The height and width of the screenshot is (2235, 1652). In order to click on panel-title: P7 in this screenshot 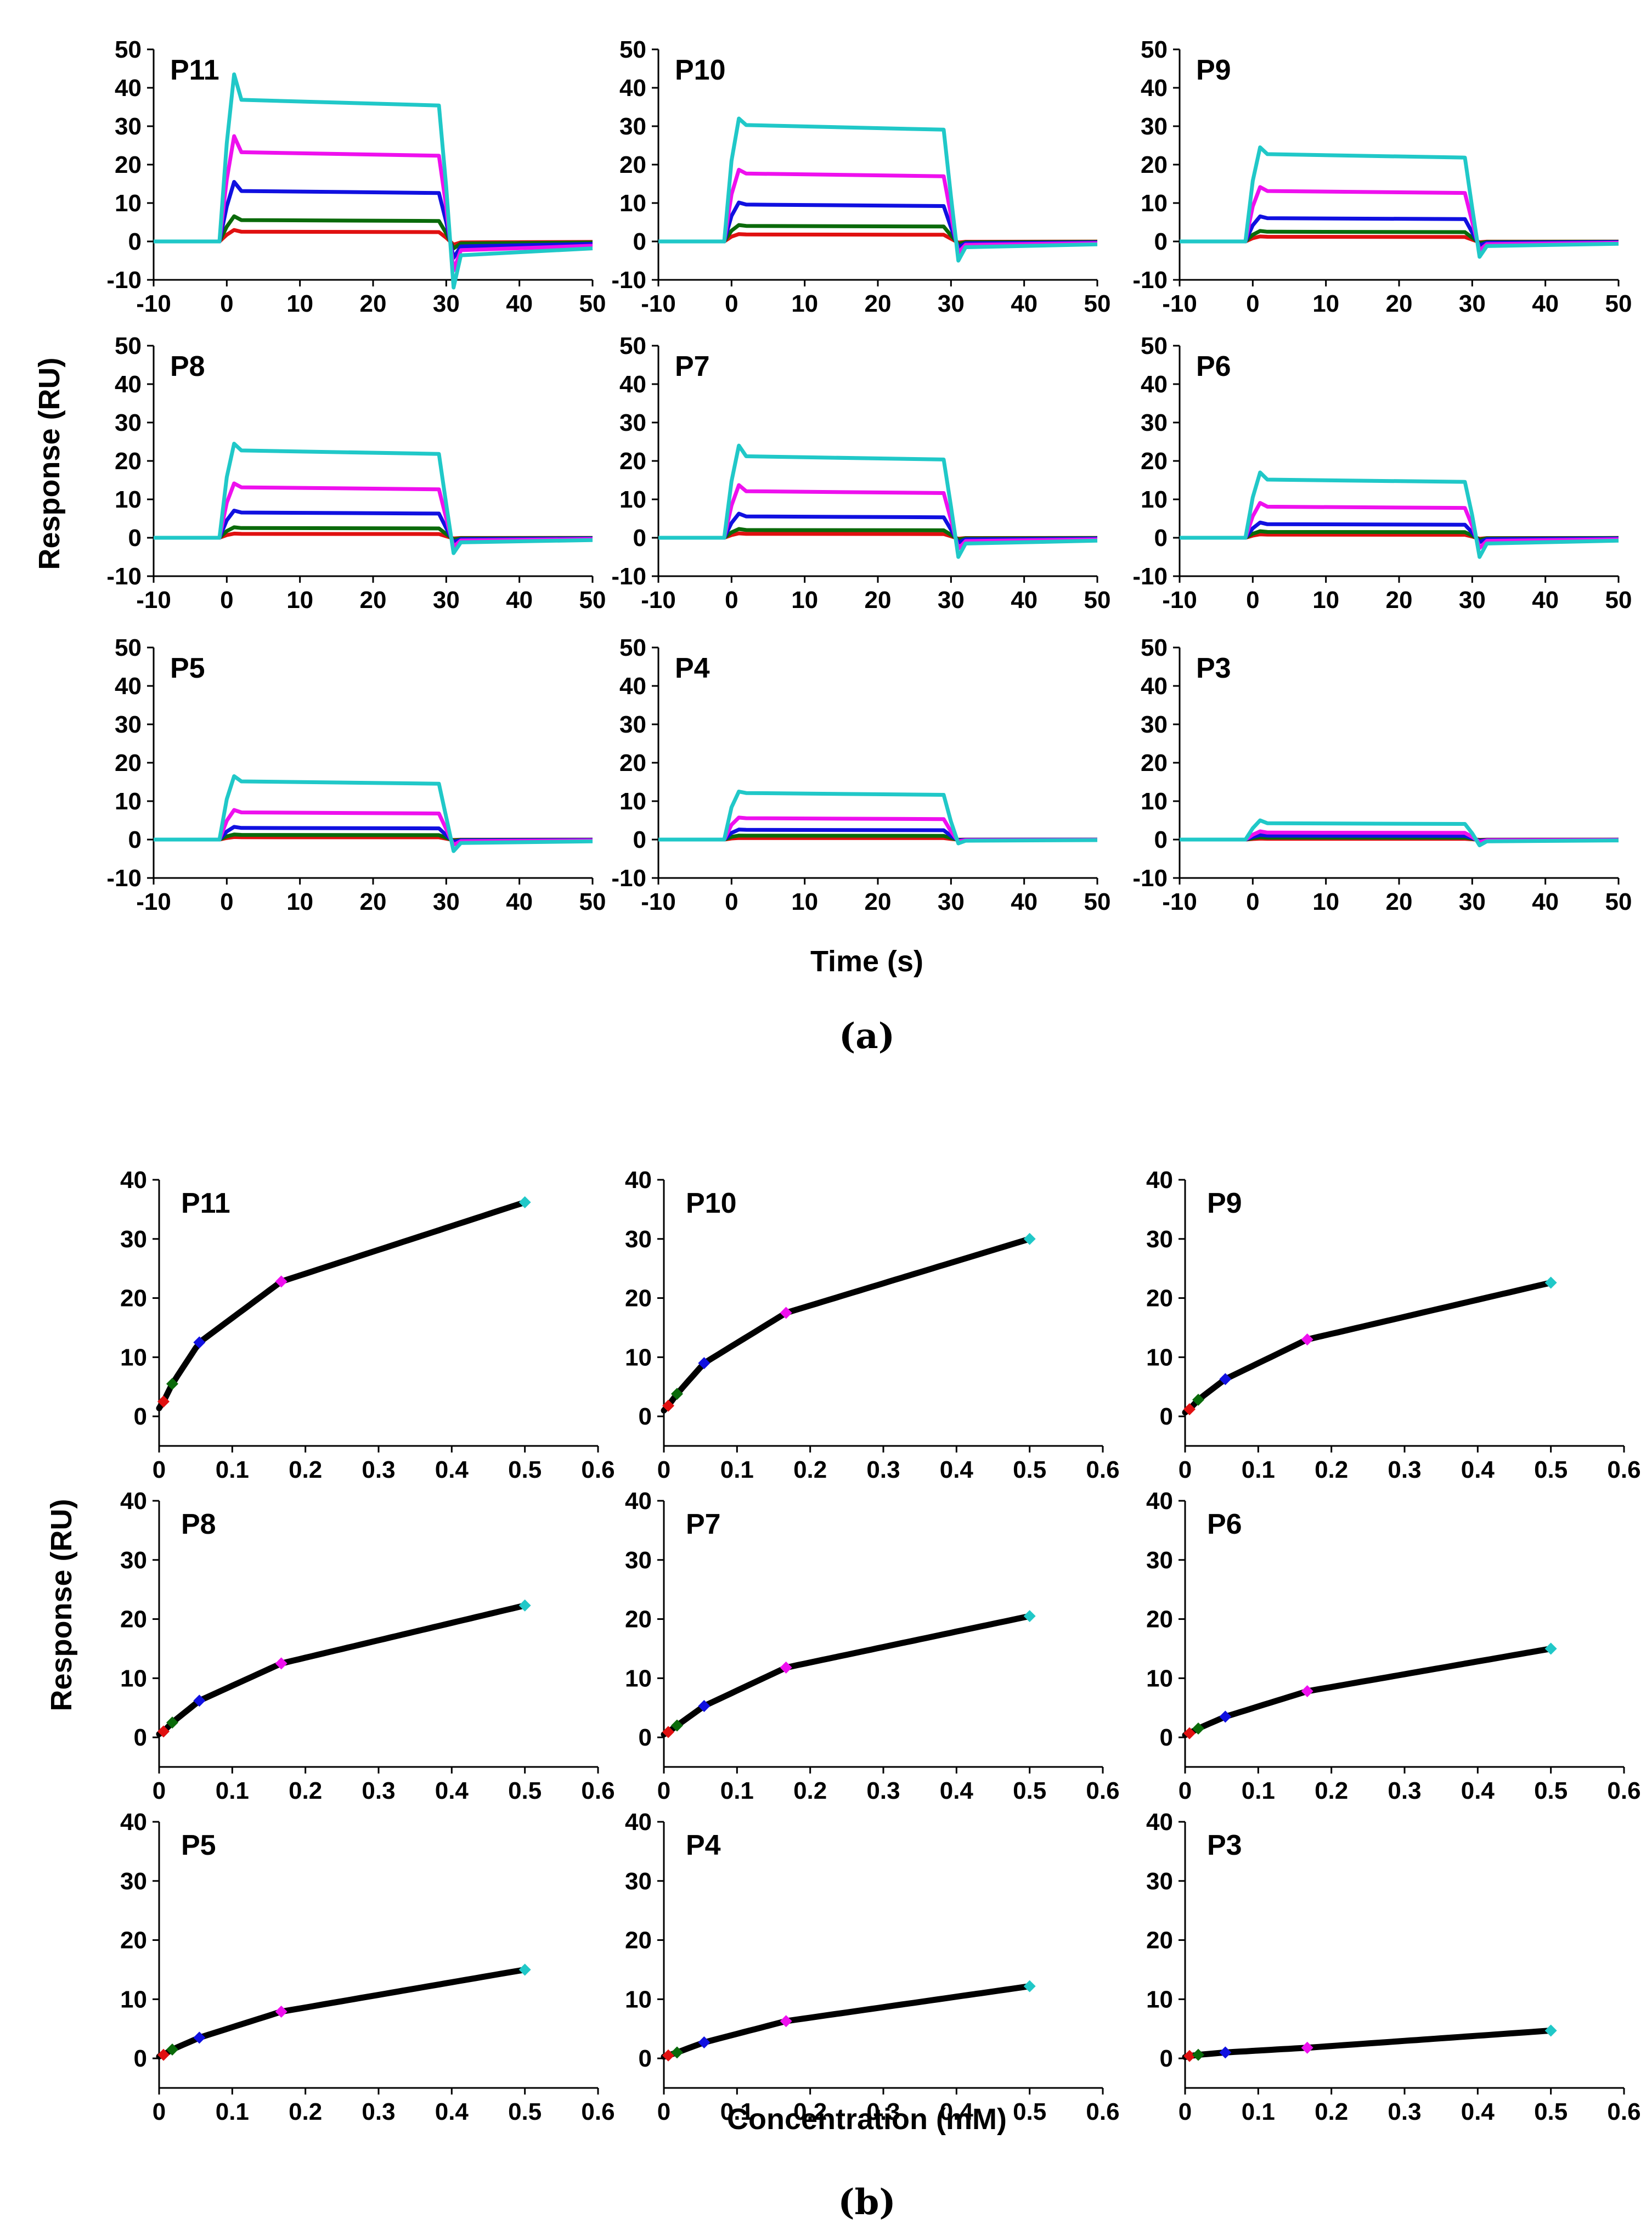, I will do `click(693, 366)`.